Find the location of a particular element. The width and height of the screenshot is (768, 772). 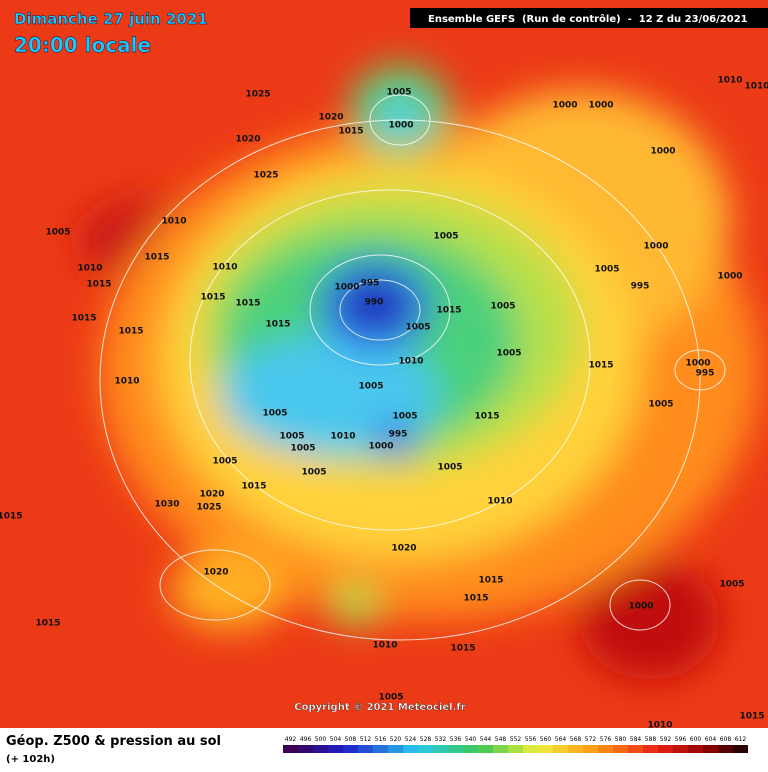

copyright: Copyright © 2021 Meteociel.fr is located at coordinates (379, 707).